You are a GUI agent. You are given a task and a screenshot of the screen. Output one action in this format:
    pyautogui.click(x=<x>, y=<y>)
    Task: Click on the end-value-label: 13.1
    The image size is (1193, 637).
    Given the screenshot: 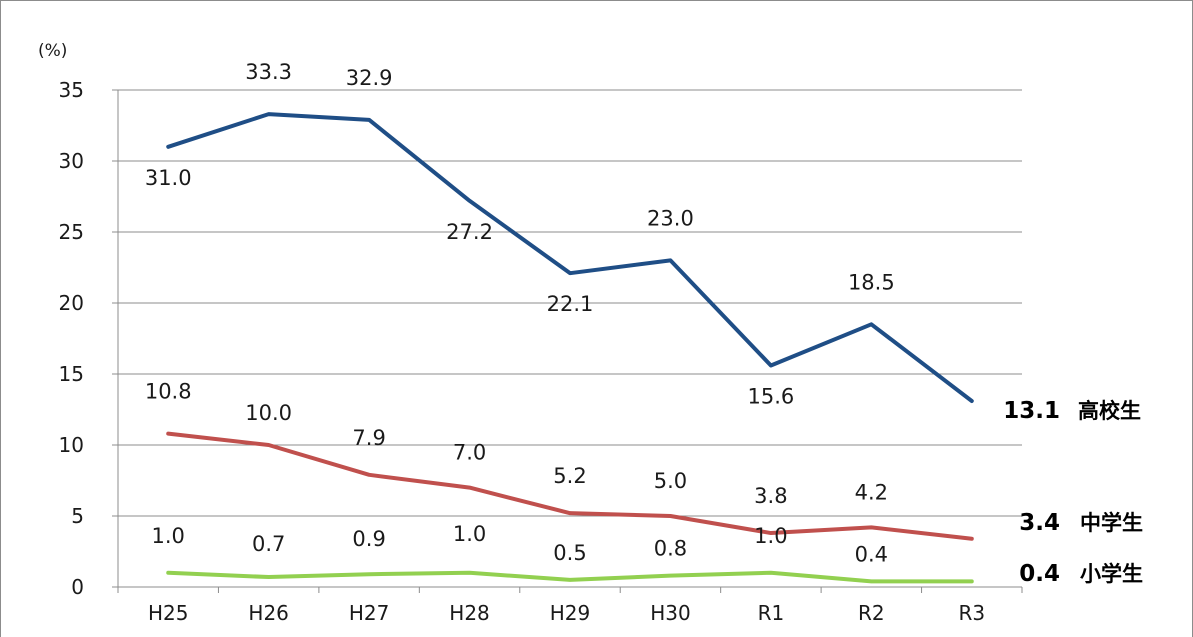 What is the action you would take?
    pyautogui.click(x=1031, y=411)
    